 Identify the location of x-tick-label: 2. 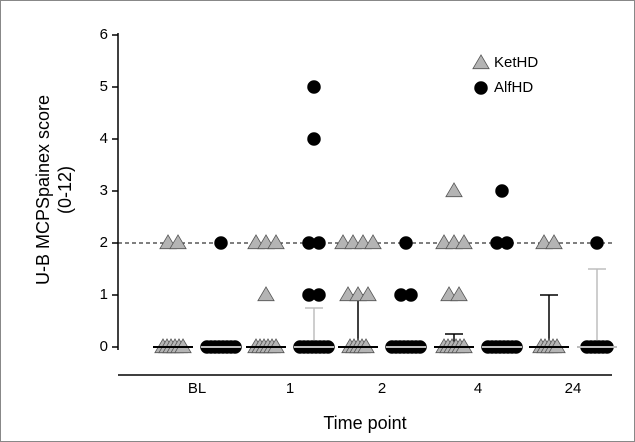
(382, 388).